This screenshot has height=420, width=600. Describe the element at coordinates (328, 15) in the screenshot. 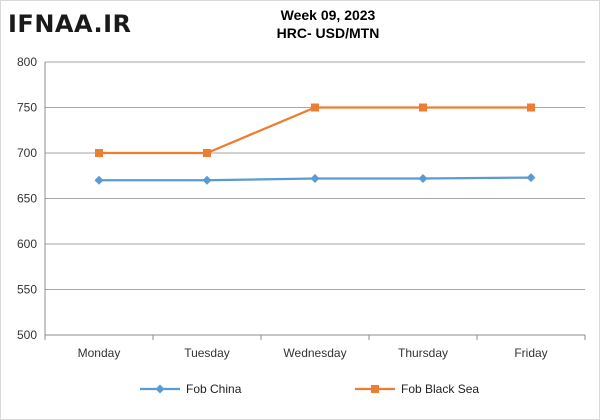

I see `chart-title: Week 09, 2023` at that location.